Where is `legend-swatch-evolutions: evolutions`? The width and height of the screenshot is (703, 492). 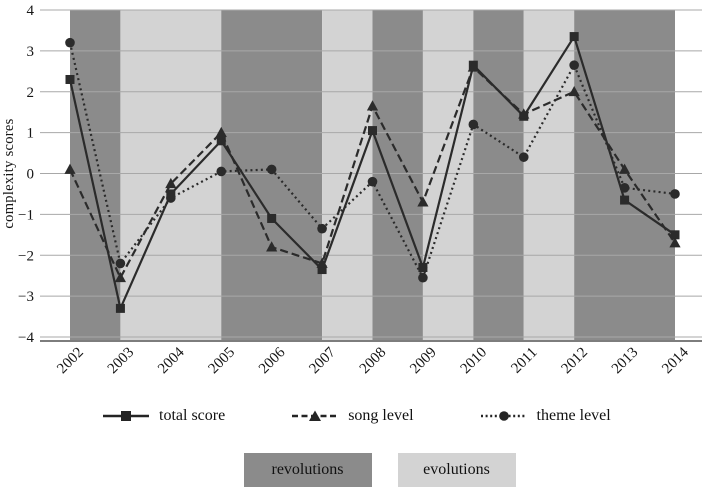
legend-swatch-evolutions: evolutions is located at coordinates (456, 470).